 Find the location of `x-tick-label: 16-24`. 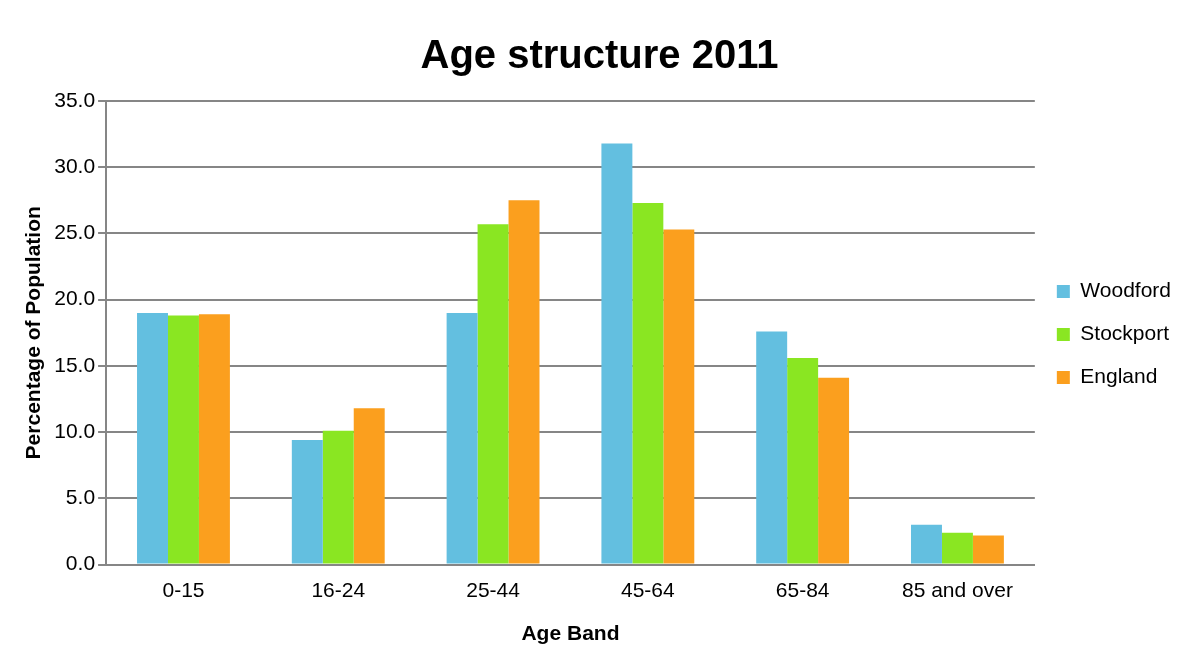

x-tick-label: 16-24 is located at coordinates (338, 589).